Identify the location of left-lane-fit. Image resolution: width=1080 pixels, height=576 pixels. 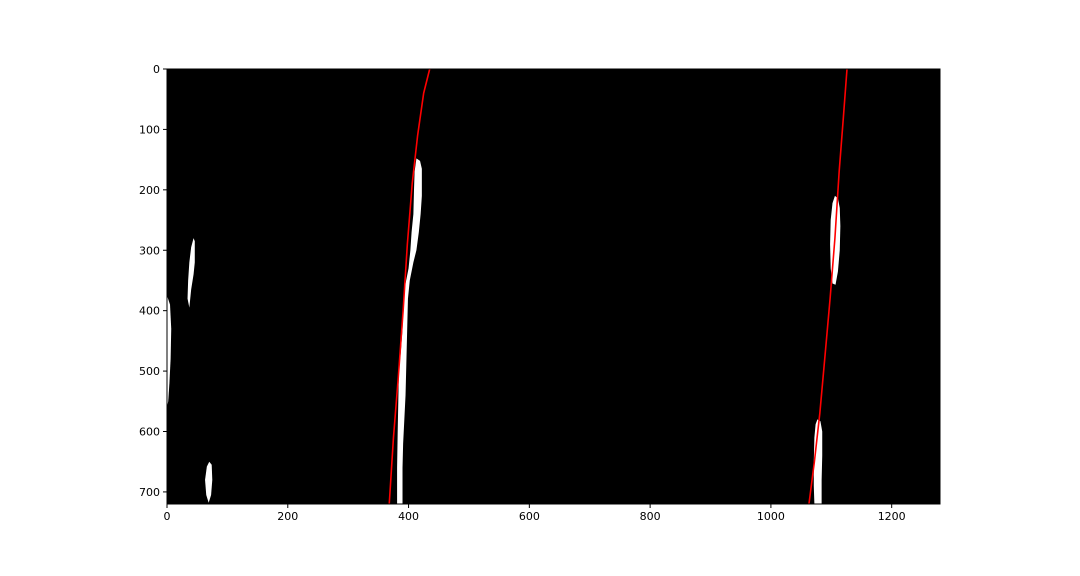
(409, 286).